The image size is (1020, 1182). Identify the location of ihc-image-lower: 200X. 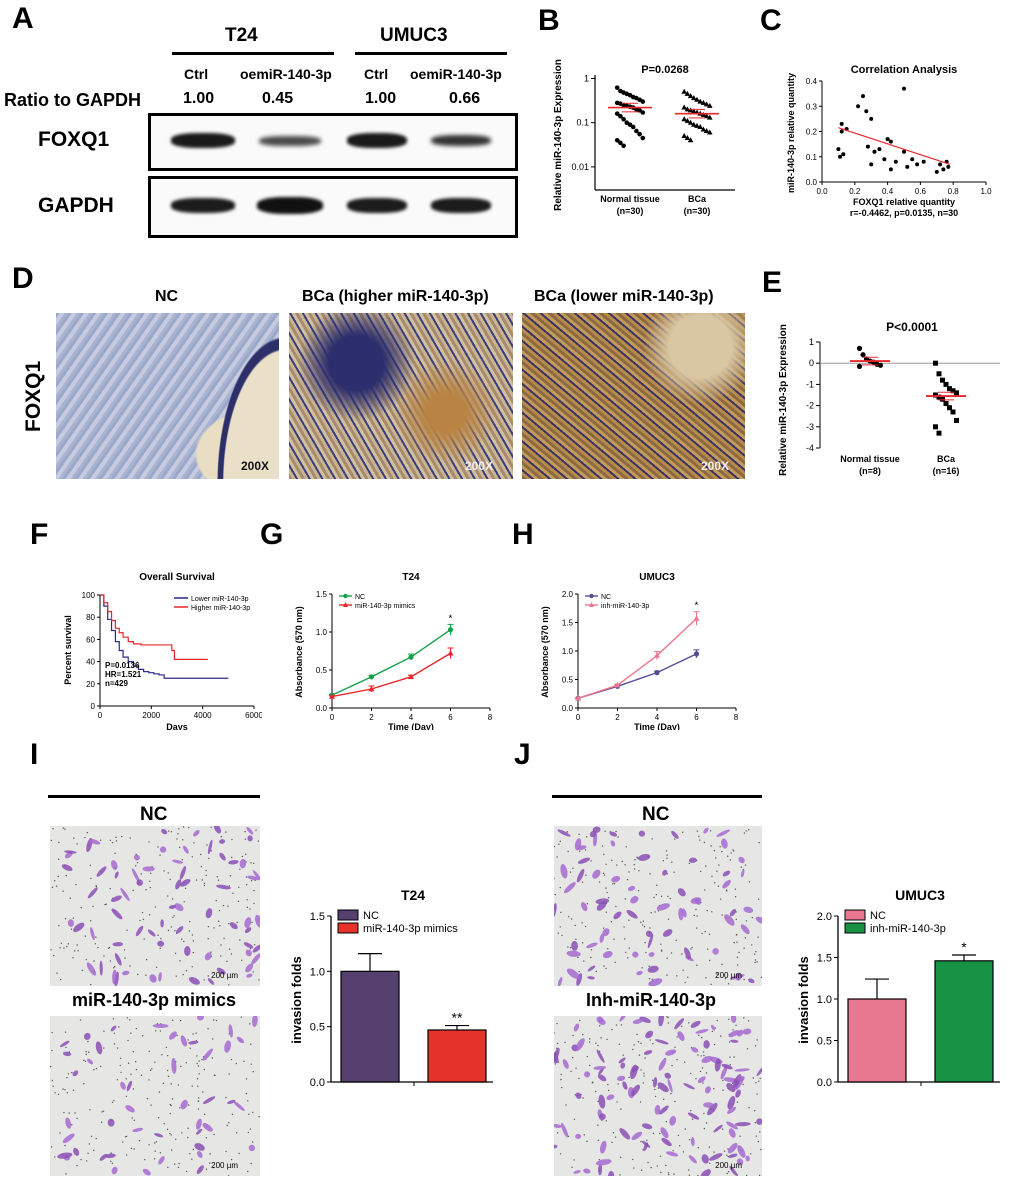
(633, 396).